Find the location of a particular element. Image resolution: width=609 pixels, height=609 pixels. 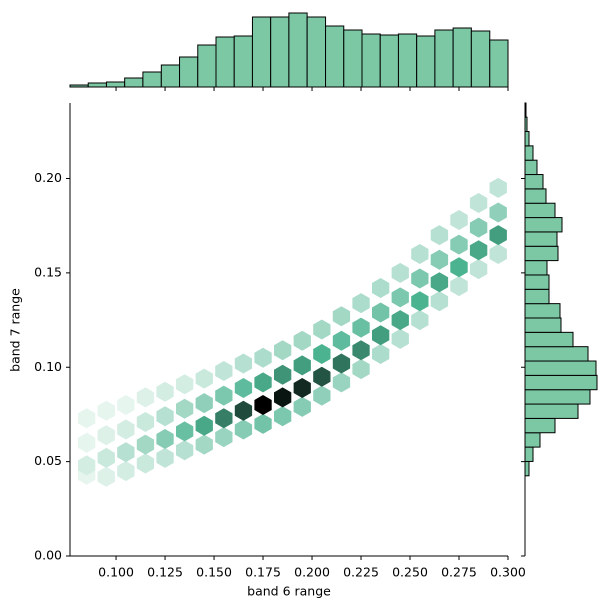

x-tick-label: 0.150 is located at coordinates (214, 572).